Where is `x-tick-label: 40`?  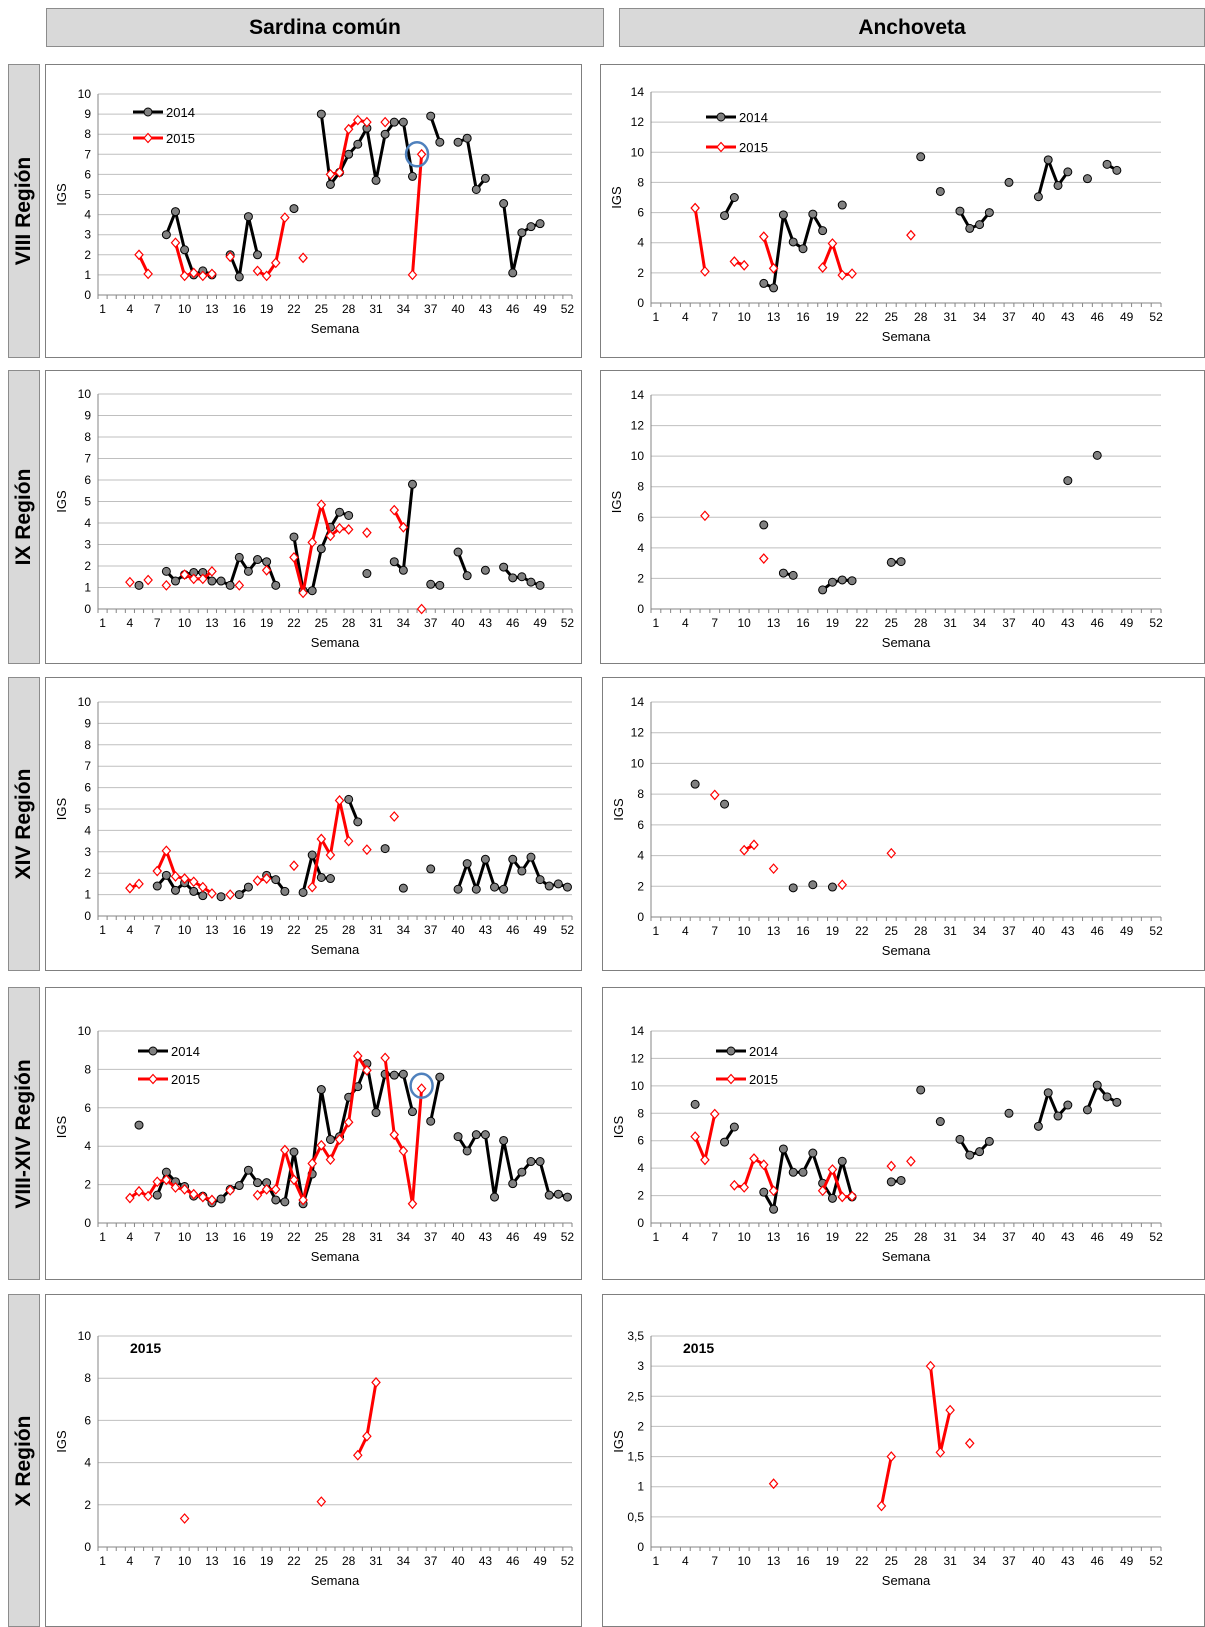
x-tick-label: 40 is located at coordinates (458, 623).